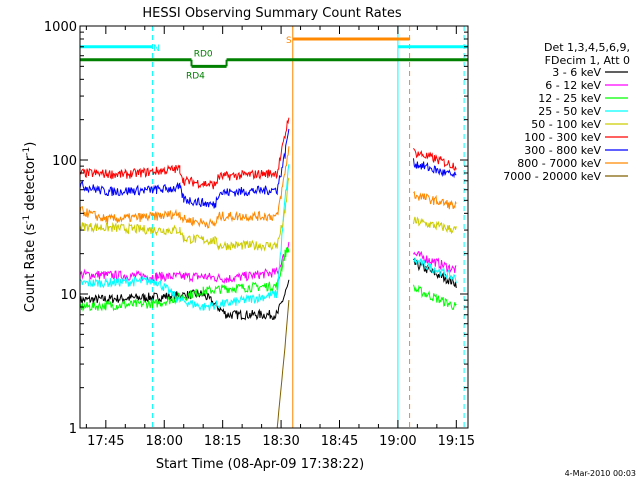  Describe the element at coordinates (260, 464) in the screenshot. I see `x-axis-label: Start Time (08-Apr-09 17:38:22)` at that location.